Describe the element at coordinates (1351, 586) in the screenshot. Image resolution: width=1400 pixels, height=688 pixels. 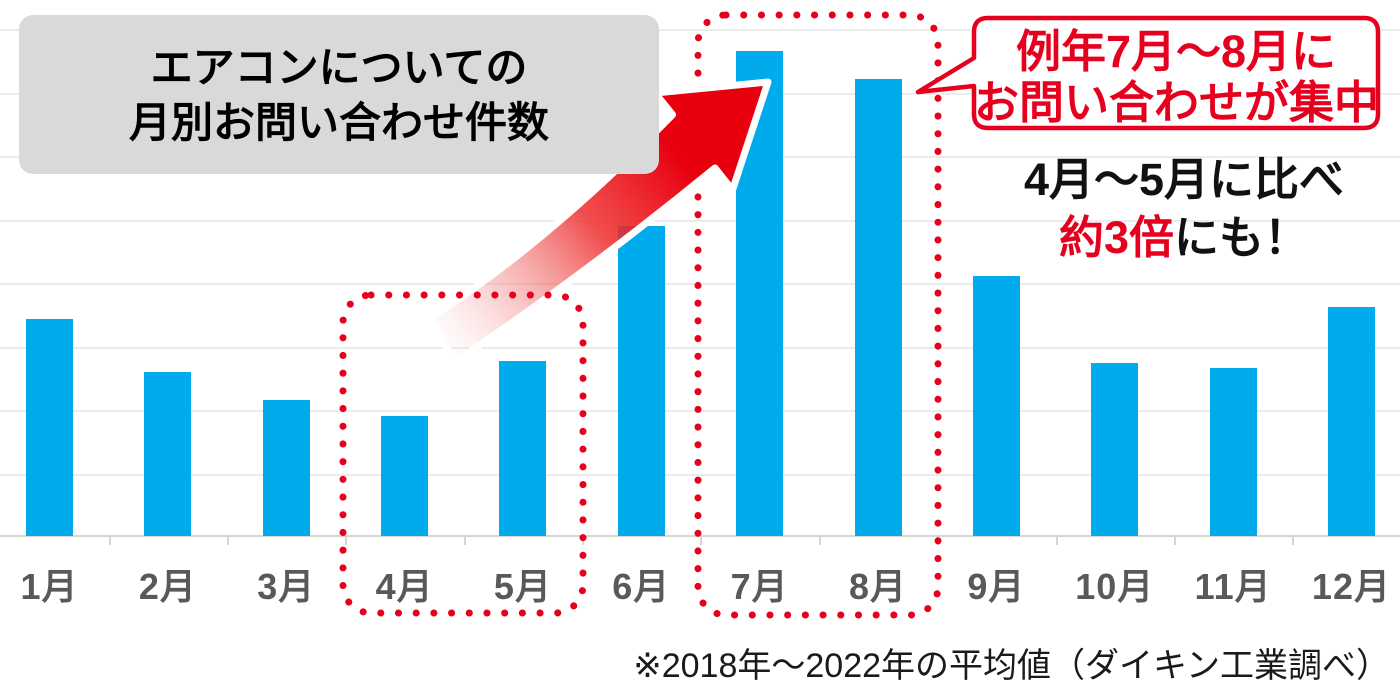
I see `axis-label-12月: 12月` at that location.